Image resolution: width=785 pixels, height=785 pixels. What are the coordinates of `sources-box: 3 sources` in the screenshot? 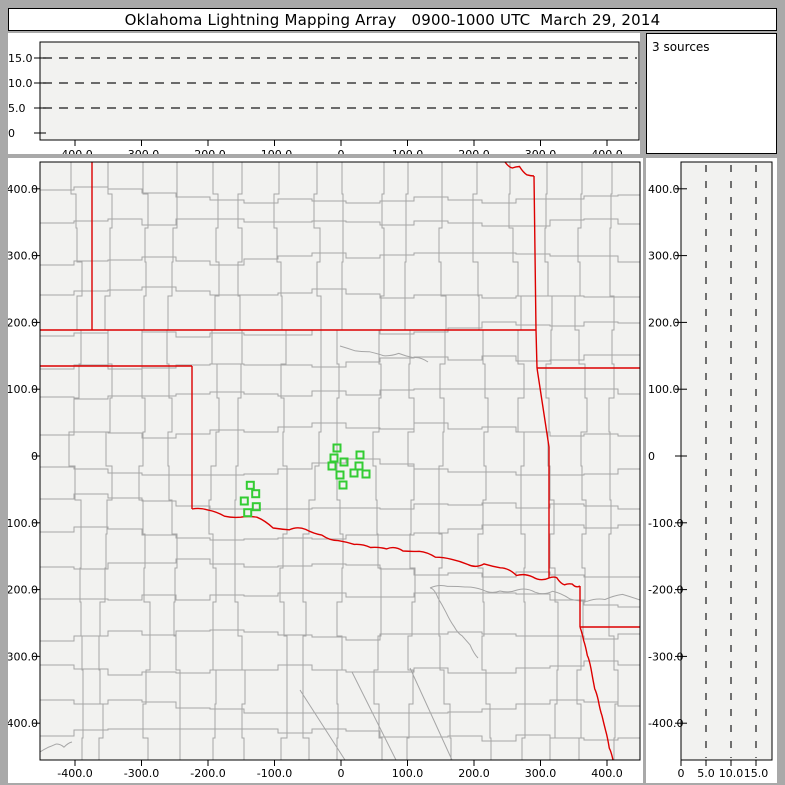 It's located at (711, 93).